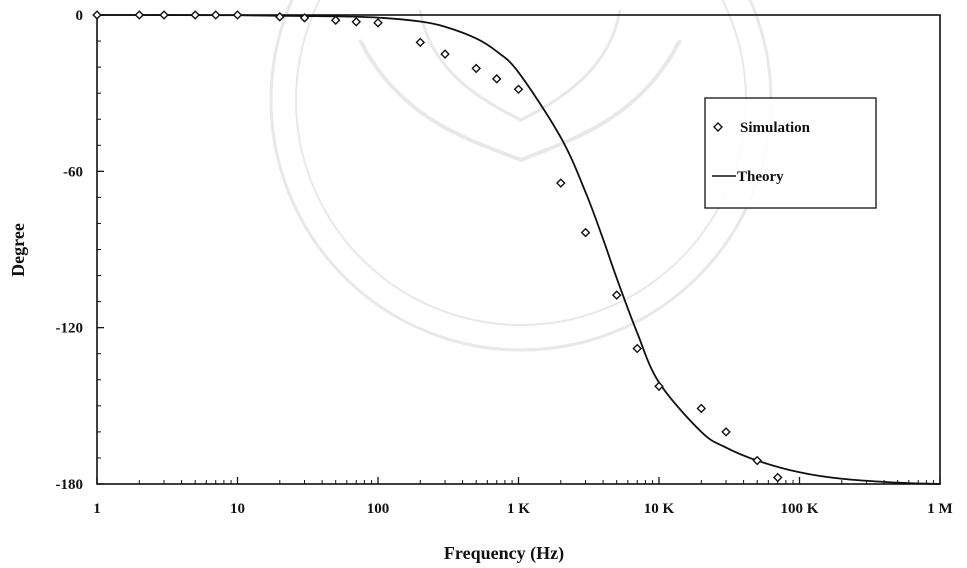 This screenshot has height=568, width=967. What do you see at coordinates (800, 509) in the screenshot?
I see `x-tick-label: 100 K` at bounding box center [800, 509].